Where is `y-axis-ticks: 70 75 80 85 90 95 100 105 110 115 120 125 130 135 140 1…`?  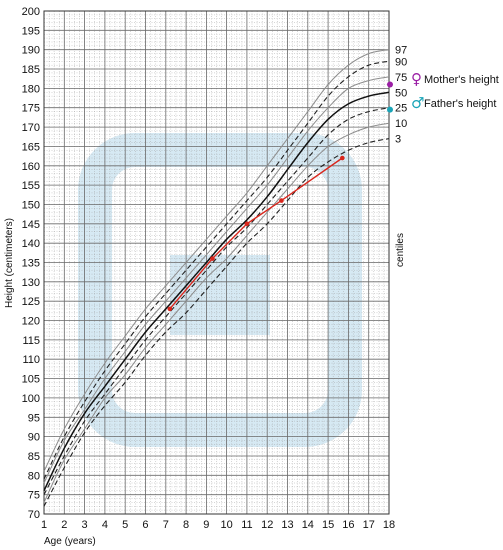
y-axis-ticks: 70 75 80 85 90 95 100 105 110 115 120 125 130 135 140 1… is located at coordinates (31, 263).